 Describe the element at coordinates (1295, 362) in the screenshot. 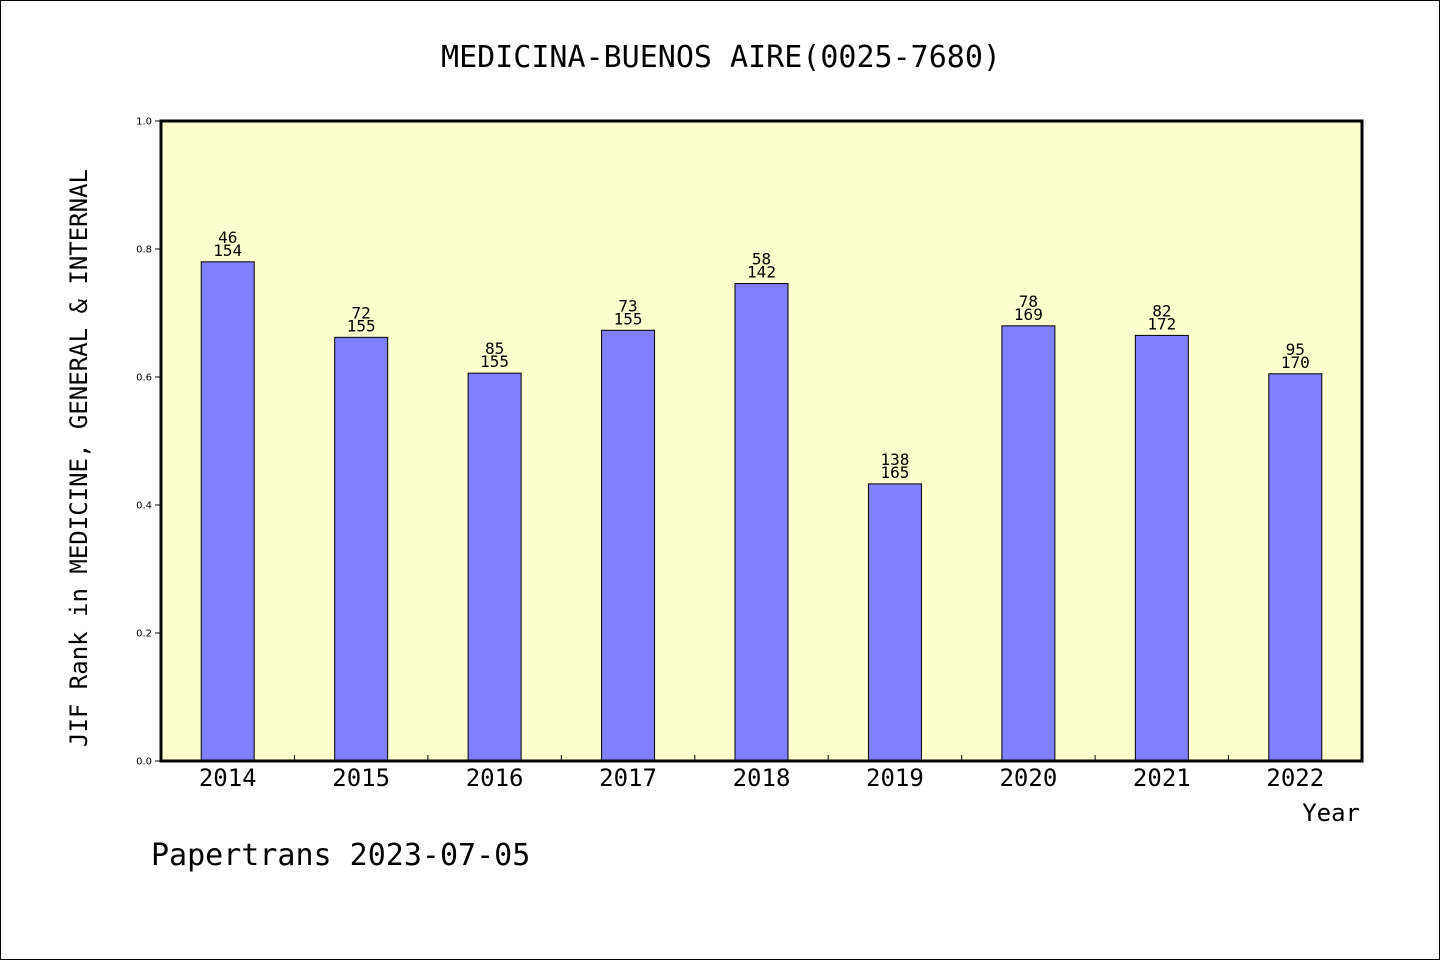

I see `total-label: 170` at that location.